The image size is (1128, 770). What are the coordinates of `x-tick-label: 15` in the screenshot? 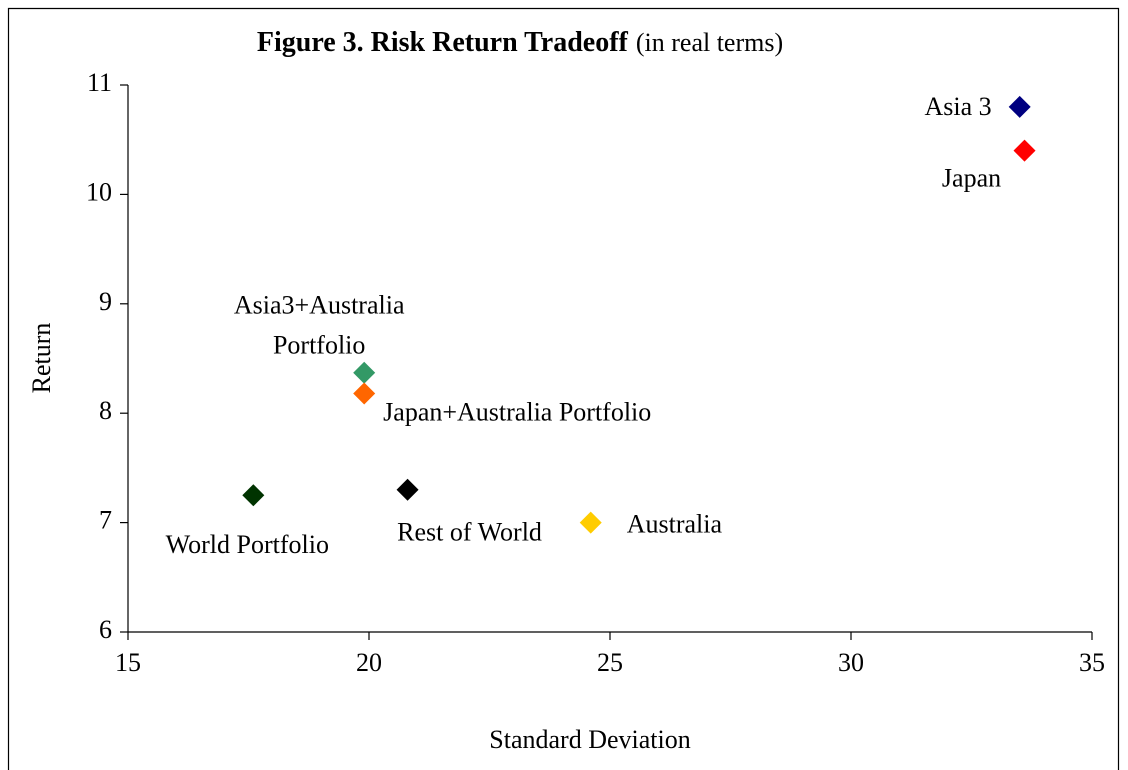 It's located at (128, 662).